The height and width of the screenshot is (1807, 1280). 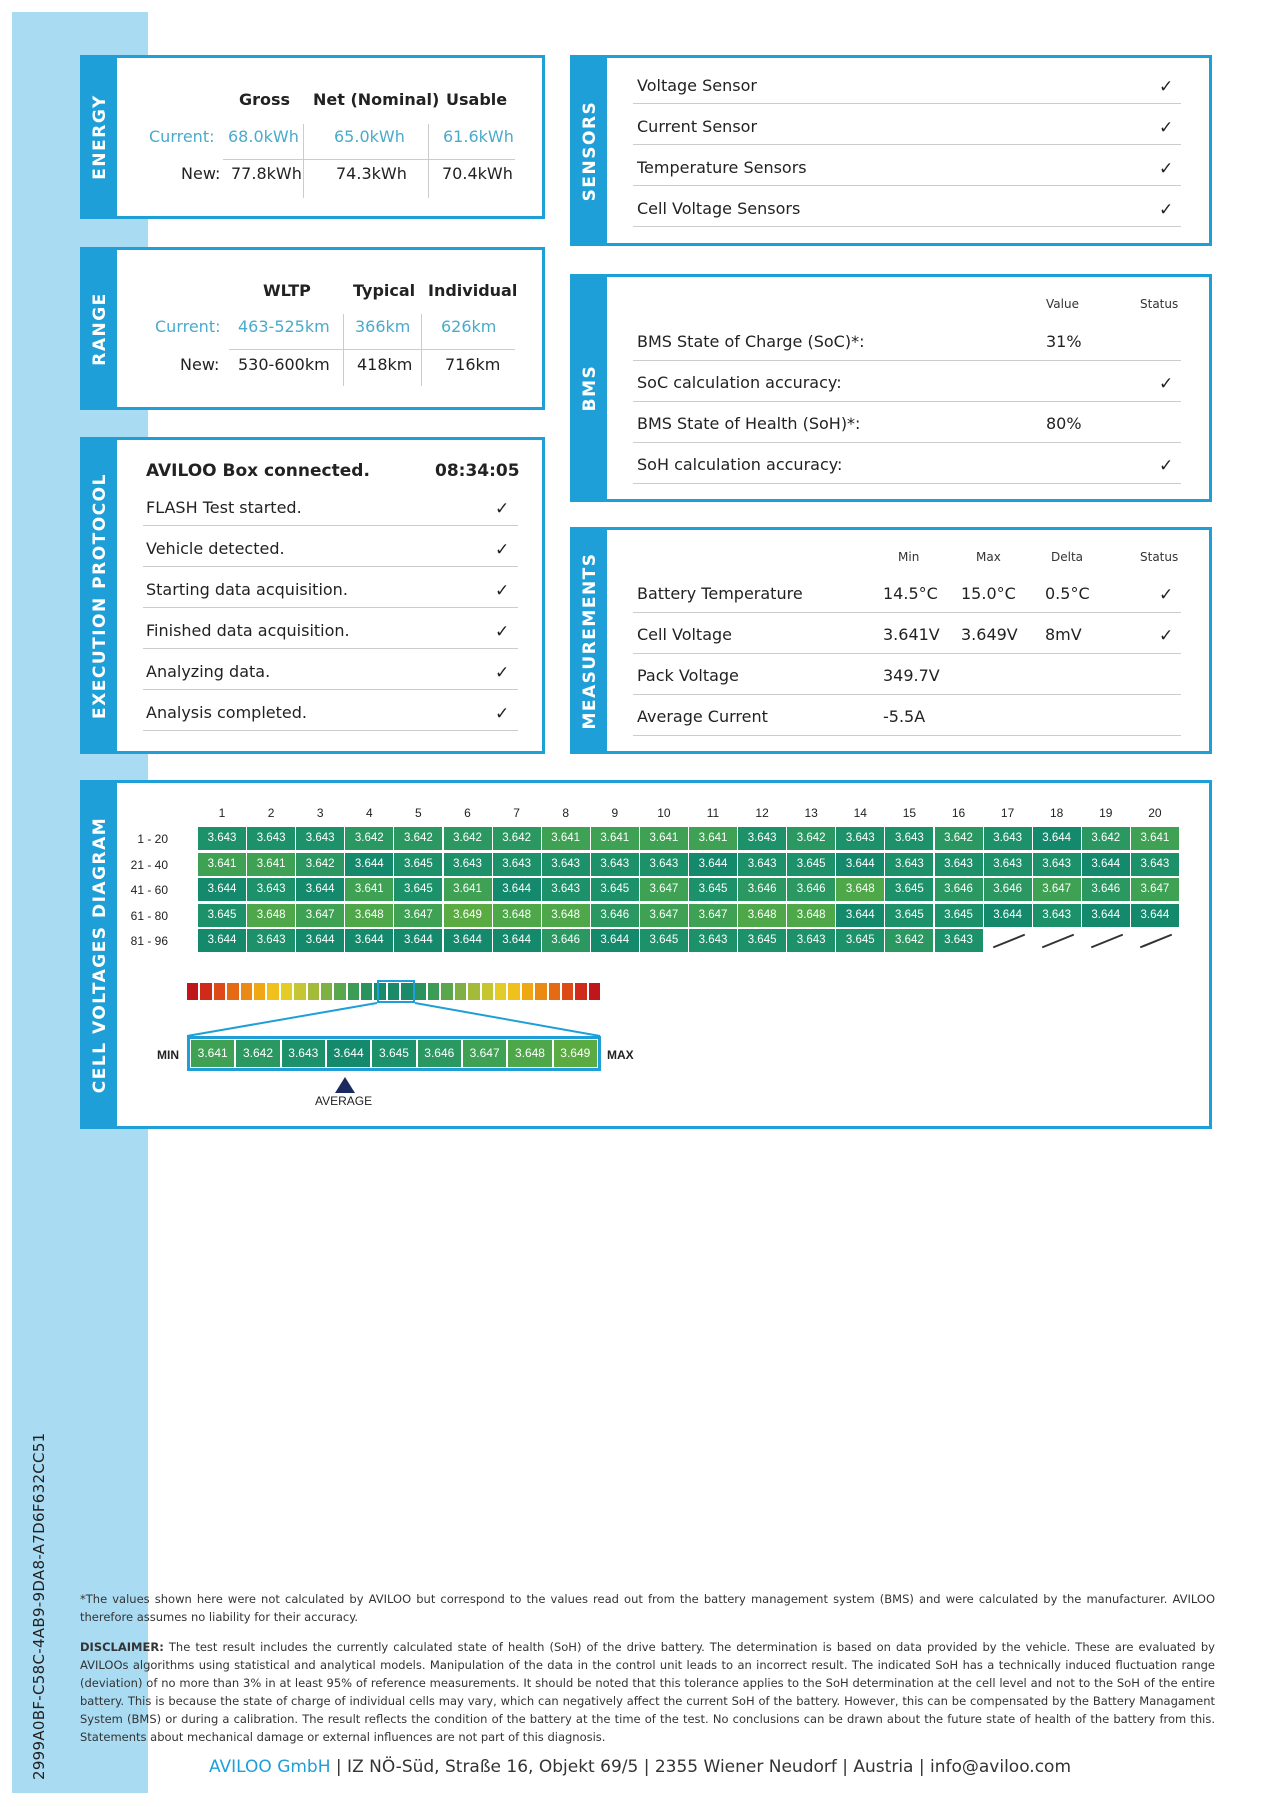 I want to click on column-header: 7, so click(x=516, y=813).